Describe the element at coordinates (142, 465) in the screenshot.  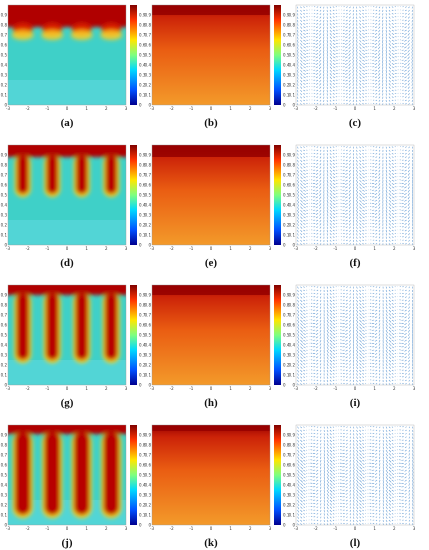
I see `colorbar-tick-label: 0.6` at that location.